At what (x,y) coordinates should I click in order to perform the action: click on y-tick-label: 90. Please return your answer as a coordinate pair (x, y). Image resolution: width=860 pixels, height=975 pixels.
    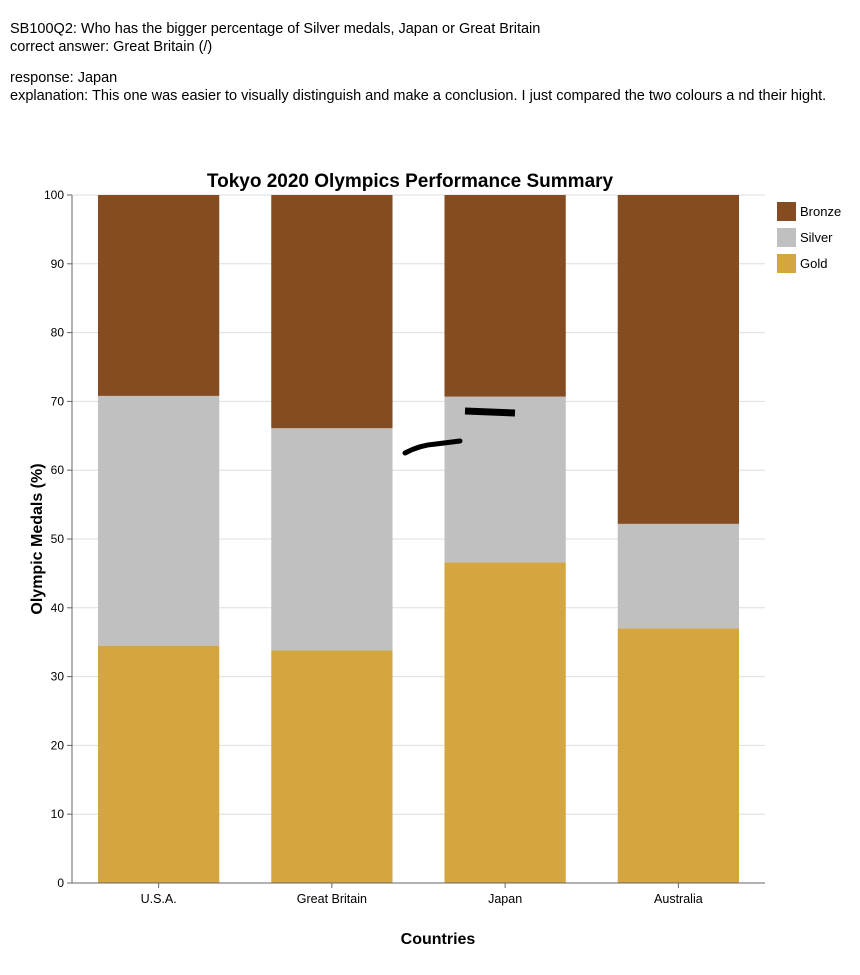
    Looking at the image, I should click on (58, 264).